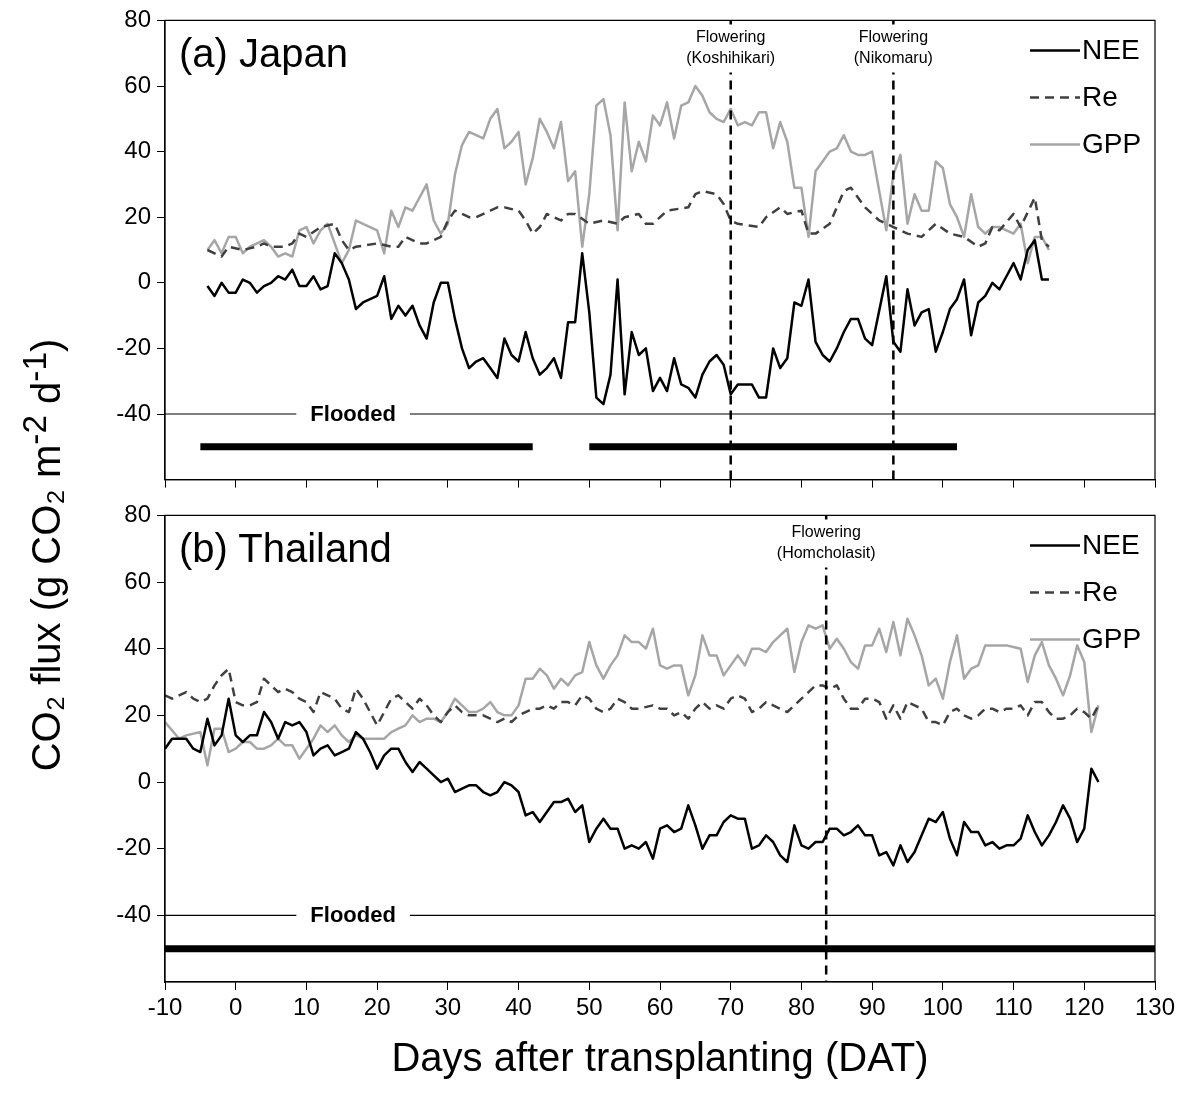  Describe the element at coordinates (731, 1007) in the screenshot. I see `x-tick-label: 70` at that location.